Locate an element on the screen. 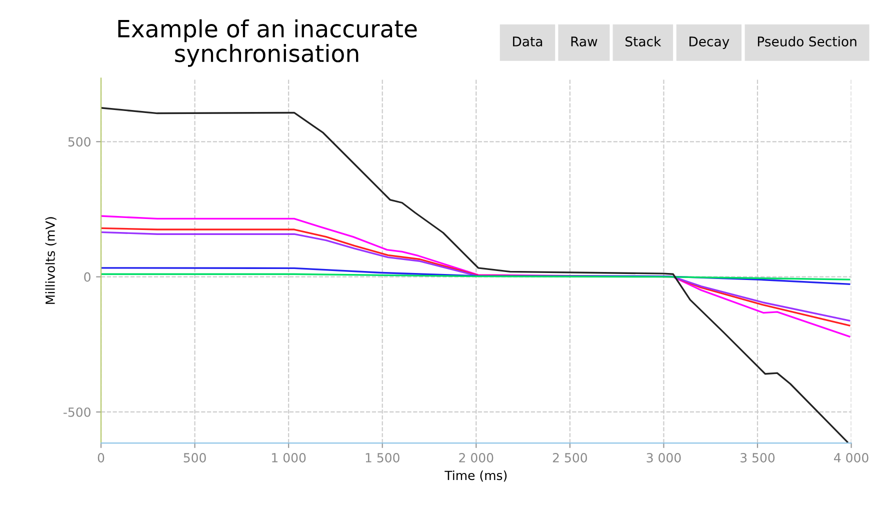 The height and width of the screenshot is (514, 890). x-tick-label: 0 is located at coordinates (101, 457).